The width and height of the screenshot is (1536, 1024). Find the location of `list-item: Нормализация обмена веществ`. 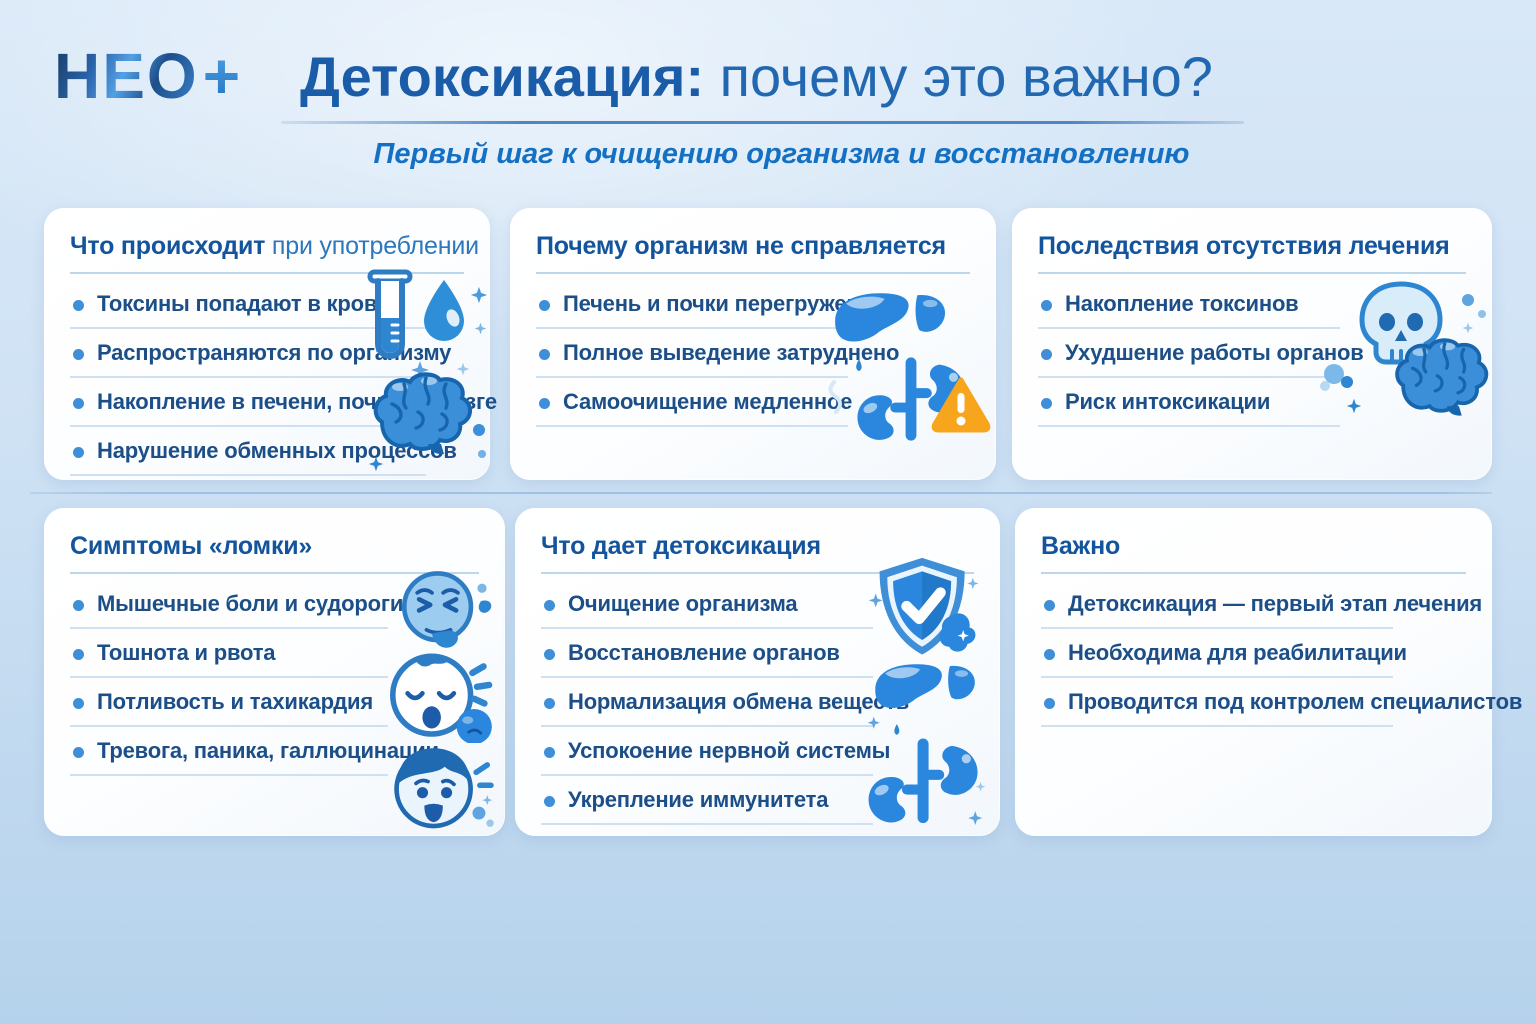

list-item: Нормализация обмена веществ is located at coordinates (725, 702).